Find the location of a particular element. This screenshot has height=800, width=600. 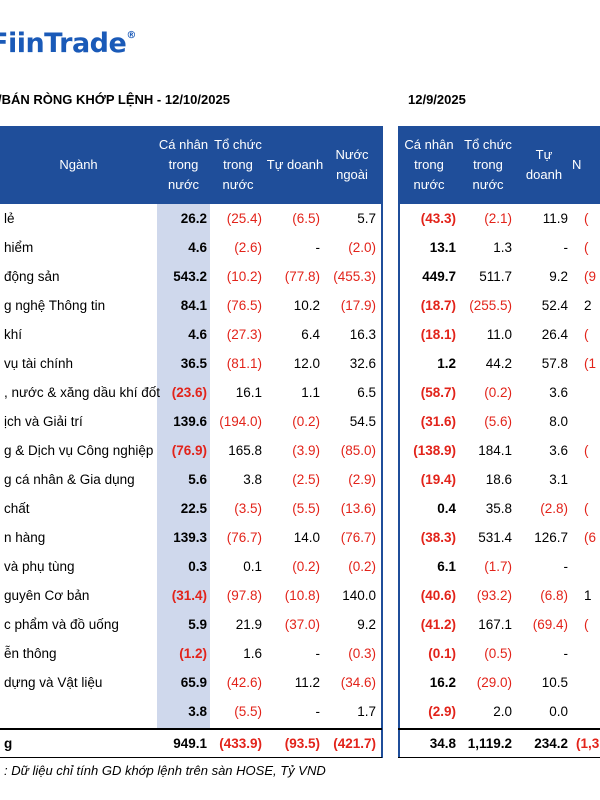

table-row: (43.3) (2.1) 11.9 ( is located at coordinates (499, 218).